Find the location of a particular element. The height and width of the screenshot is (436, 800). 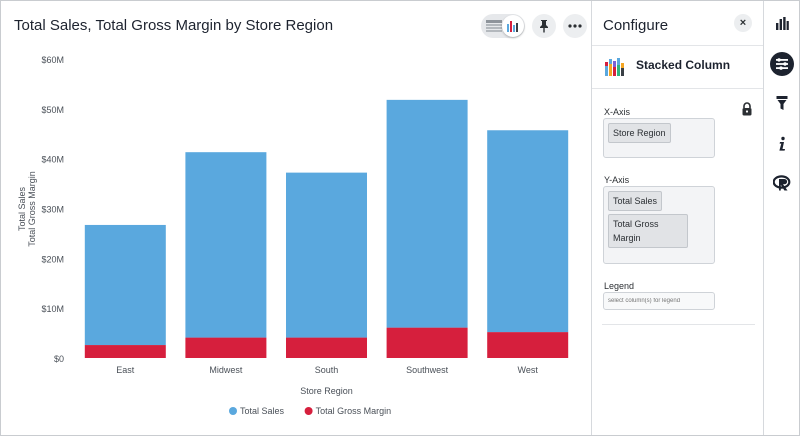

xaxis-label: X-Axis is located at coordinates (617, 112).